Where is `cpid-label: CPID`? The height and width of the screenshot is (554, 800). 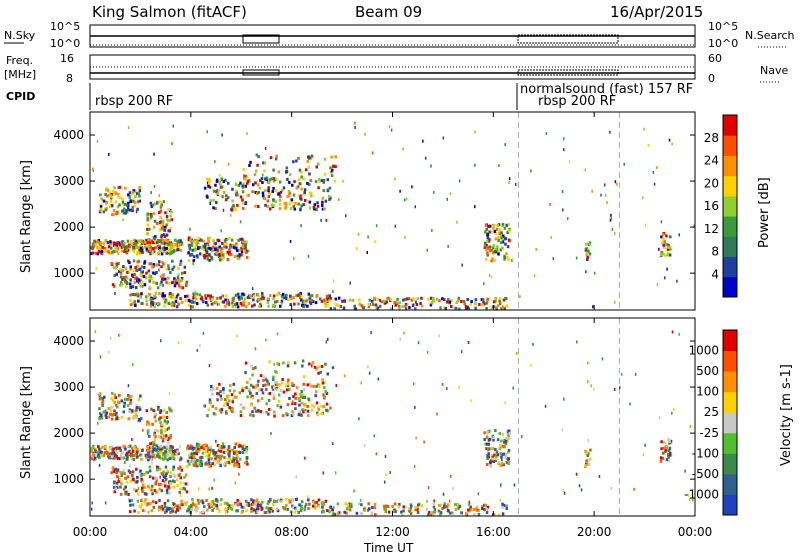
cpid-label: CPID is located at coordinates (20, 96).